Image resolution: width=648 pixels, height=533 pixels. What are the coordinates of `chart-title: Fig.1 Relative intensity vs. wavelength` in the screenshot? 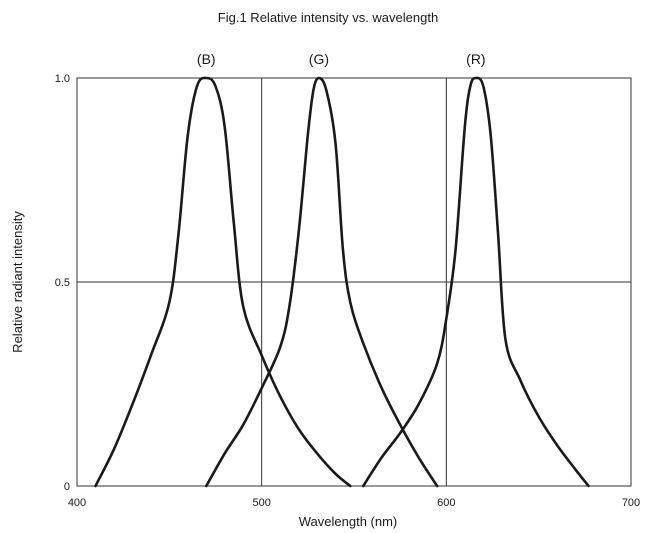 It's located at (328, 17).